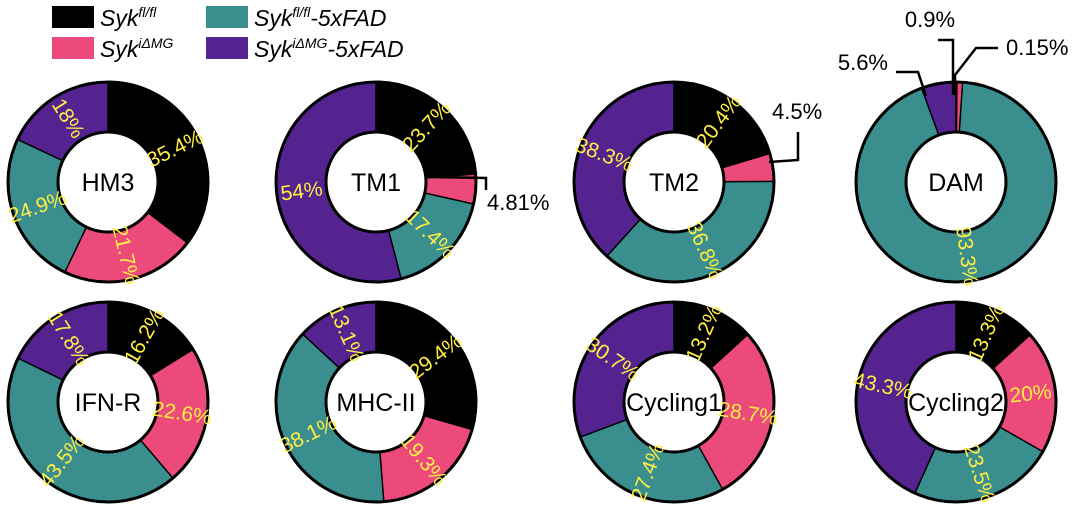 This screenshot has width=1080, height=512. What do you see at coordinates (863, 62) in the screenshot?
I see `slice-label: 5.6%` at bounding box center [863, 62].